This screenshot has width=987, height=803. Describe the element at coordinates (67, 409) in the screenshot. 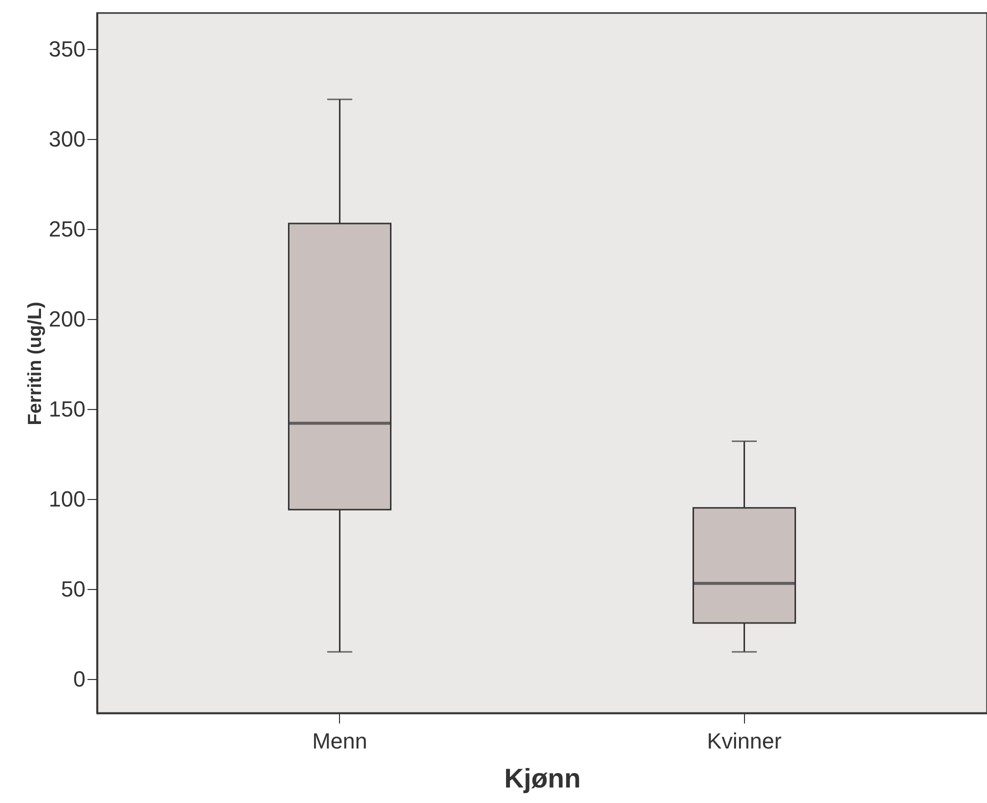

I see `y-tick-label: 150` at that location.